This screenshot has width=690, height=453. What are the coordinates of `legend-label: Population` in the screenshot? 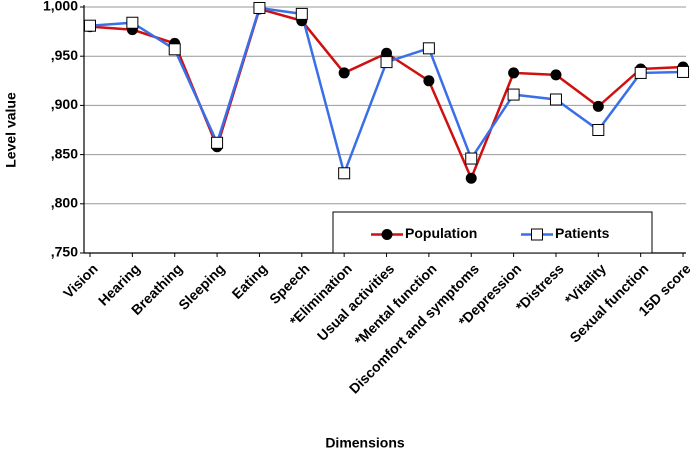 It's located at (441, 233).